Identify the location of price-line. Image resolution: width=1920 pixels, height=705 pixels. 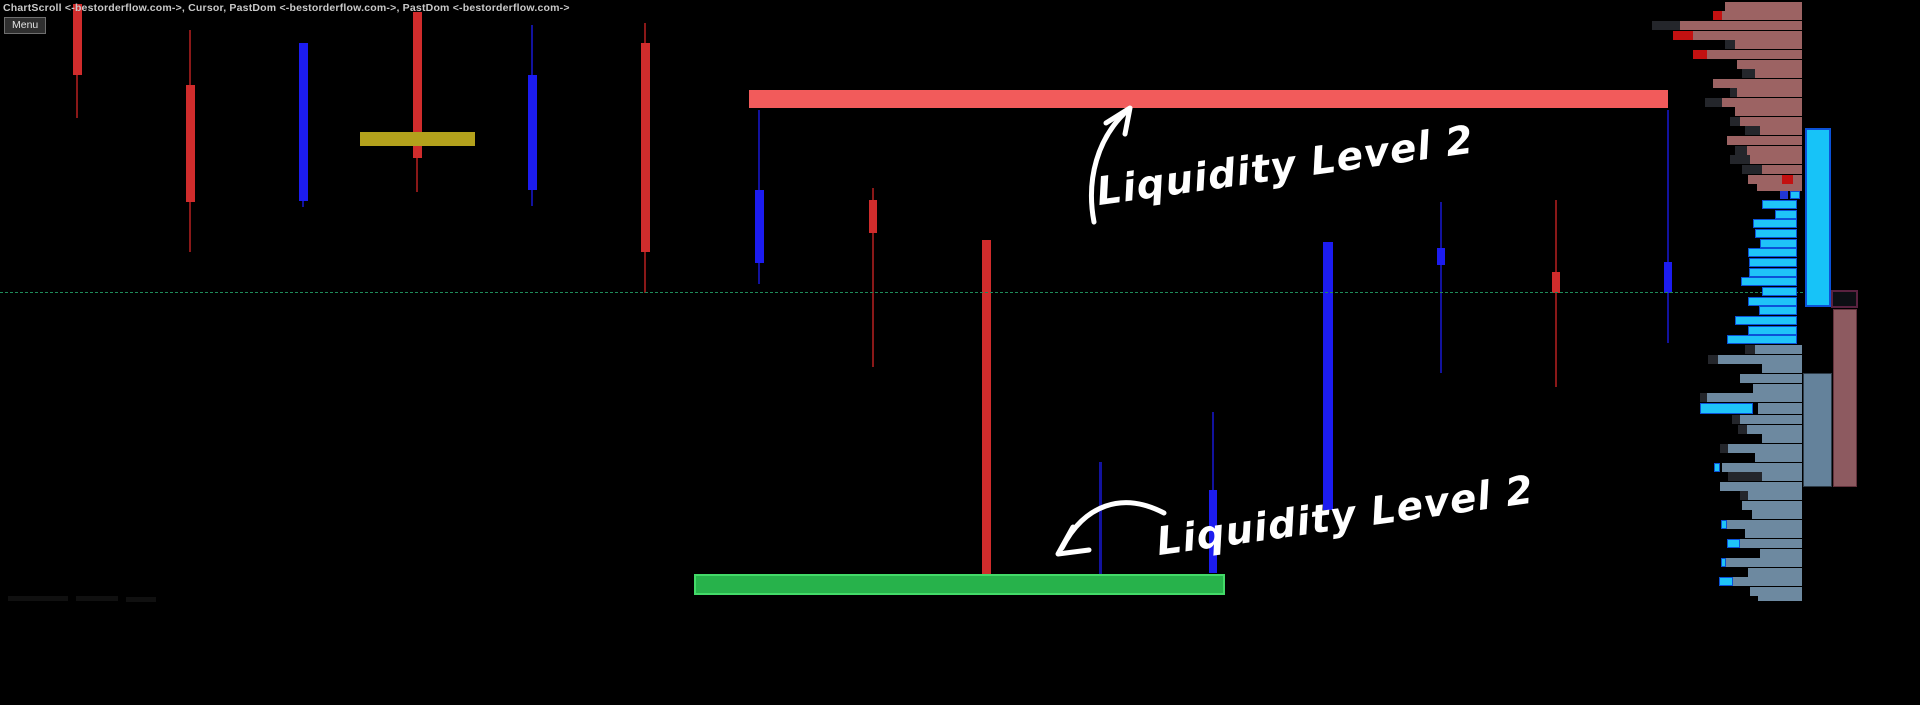
(929, 292).